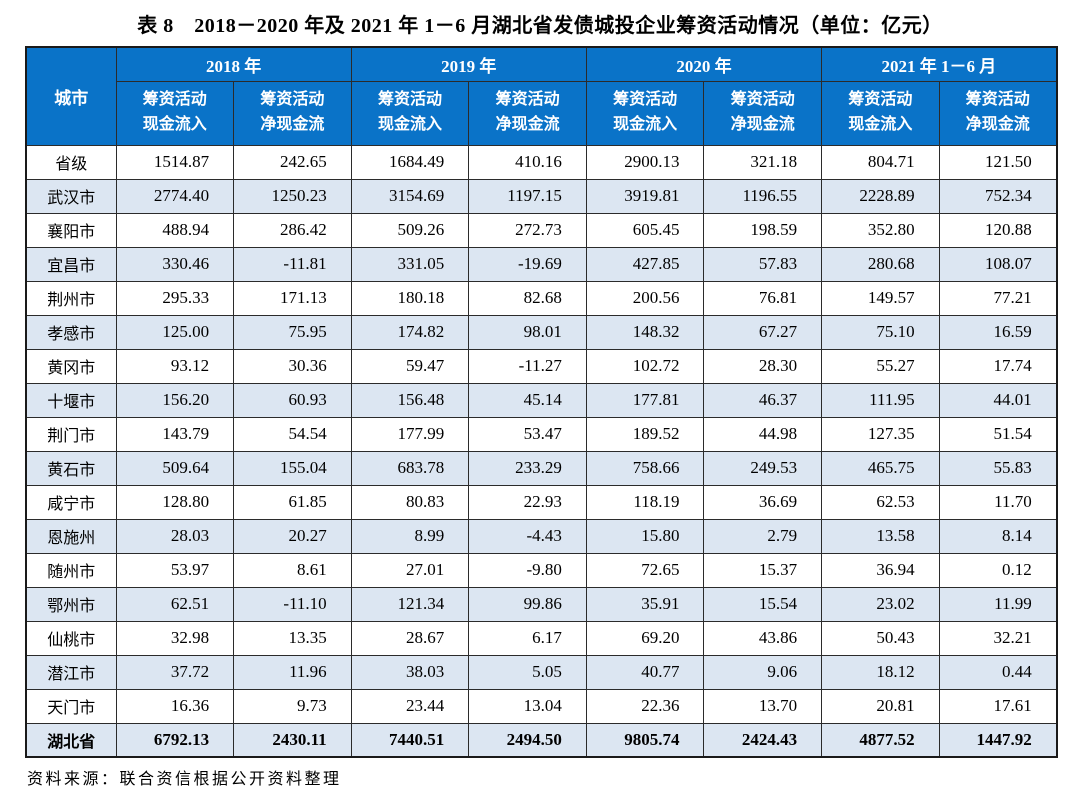 This screenshot has height=796, width=1080. Describe the element at coordinates (410, 332) in the screenshot. I see `value-cell: 174.82` at that location.